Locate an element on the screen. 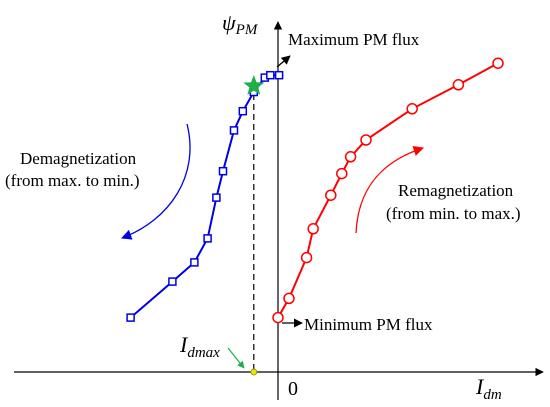 This screenshot has height=407, width=550. idmax-pointer is located at coordinates (236, 358).